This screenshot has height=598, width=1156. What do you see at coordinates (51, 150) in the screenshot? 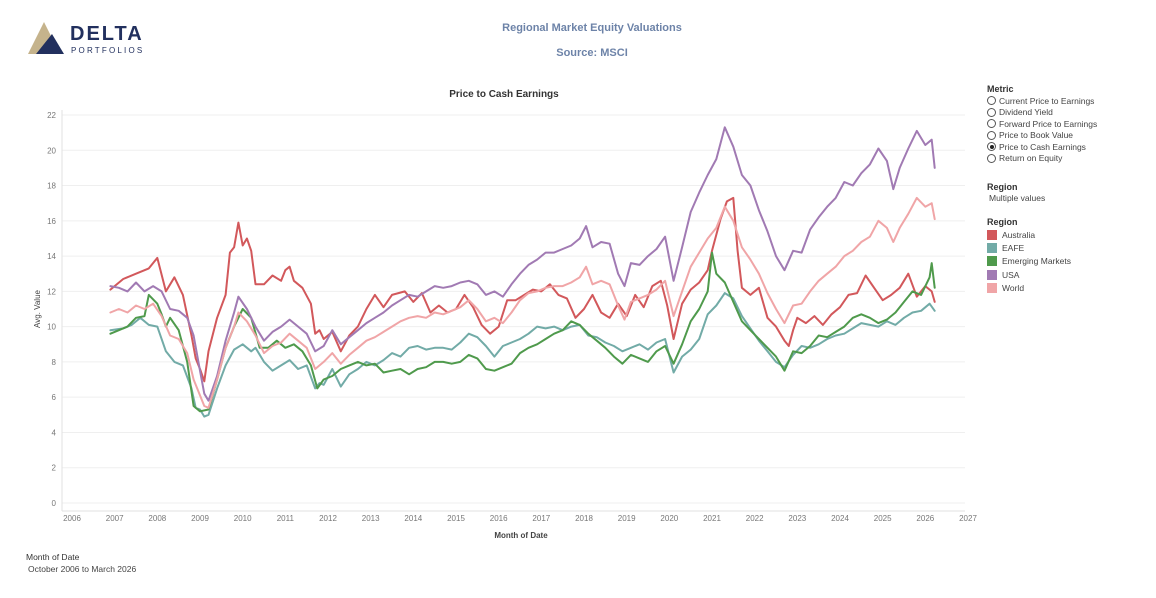
I see `y-tick-label: 20` at bounding box center [51, 150].